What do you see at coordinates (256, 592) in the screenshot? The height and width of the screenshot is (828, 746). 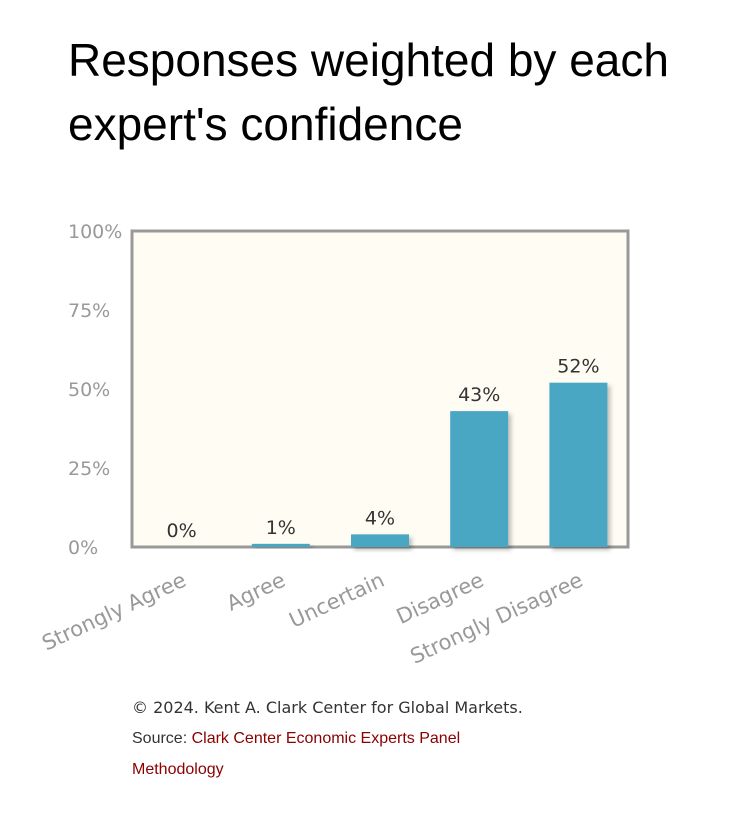 I see `category-label: Agree` at bounding box center [256, 592].